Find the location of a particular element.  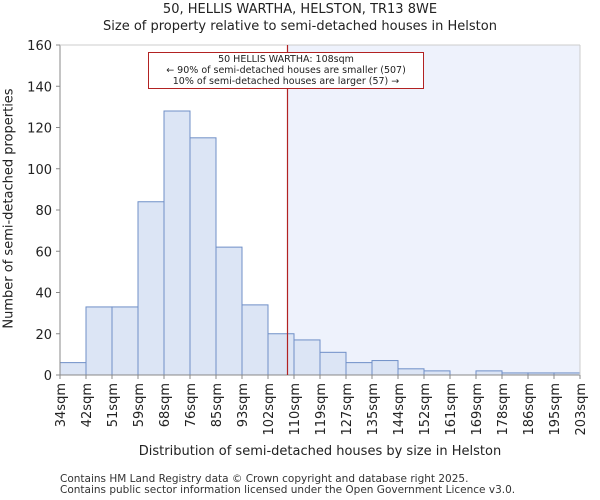

bar-144sqm is located at coordinates (411, 372).